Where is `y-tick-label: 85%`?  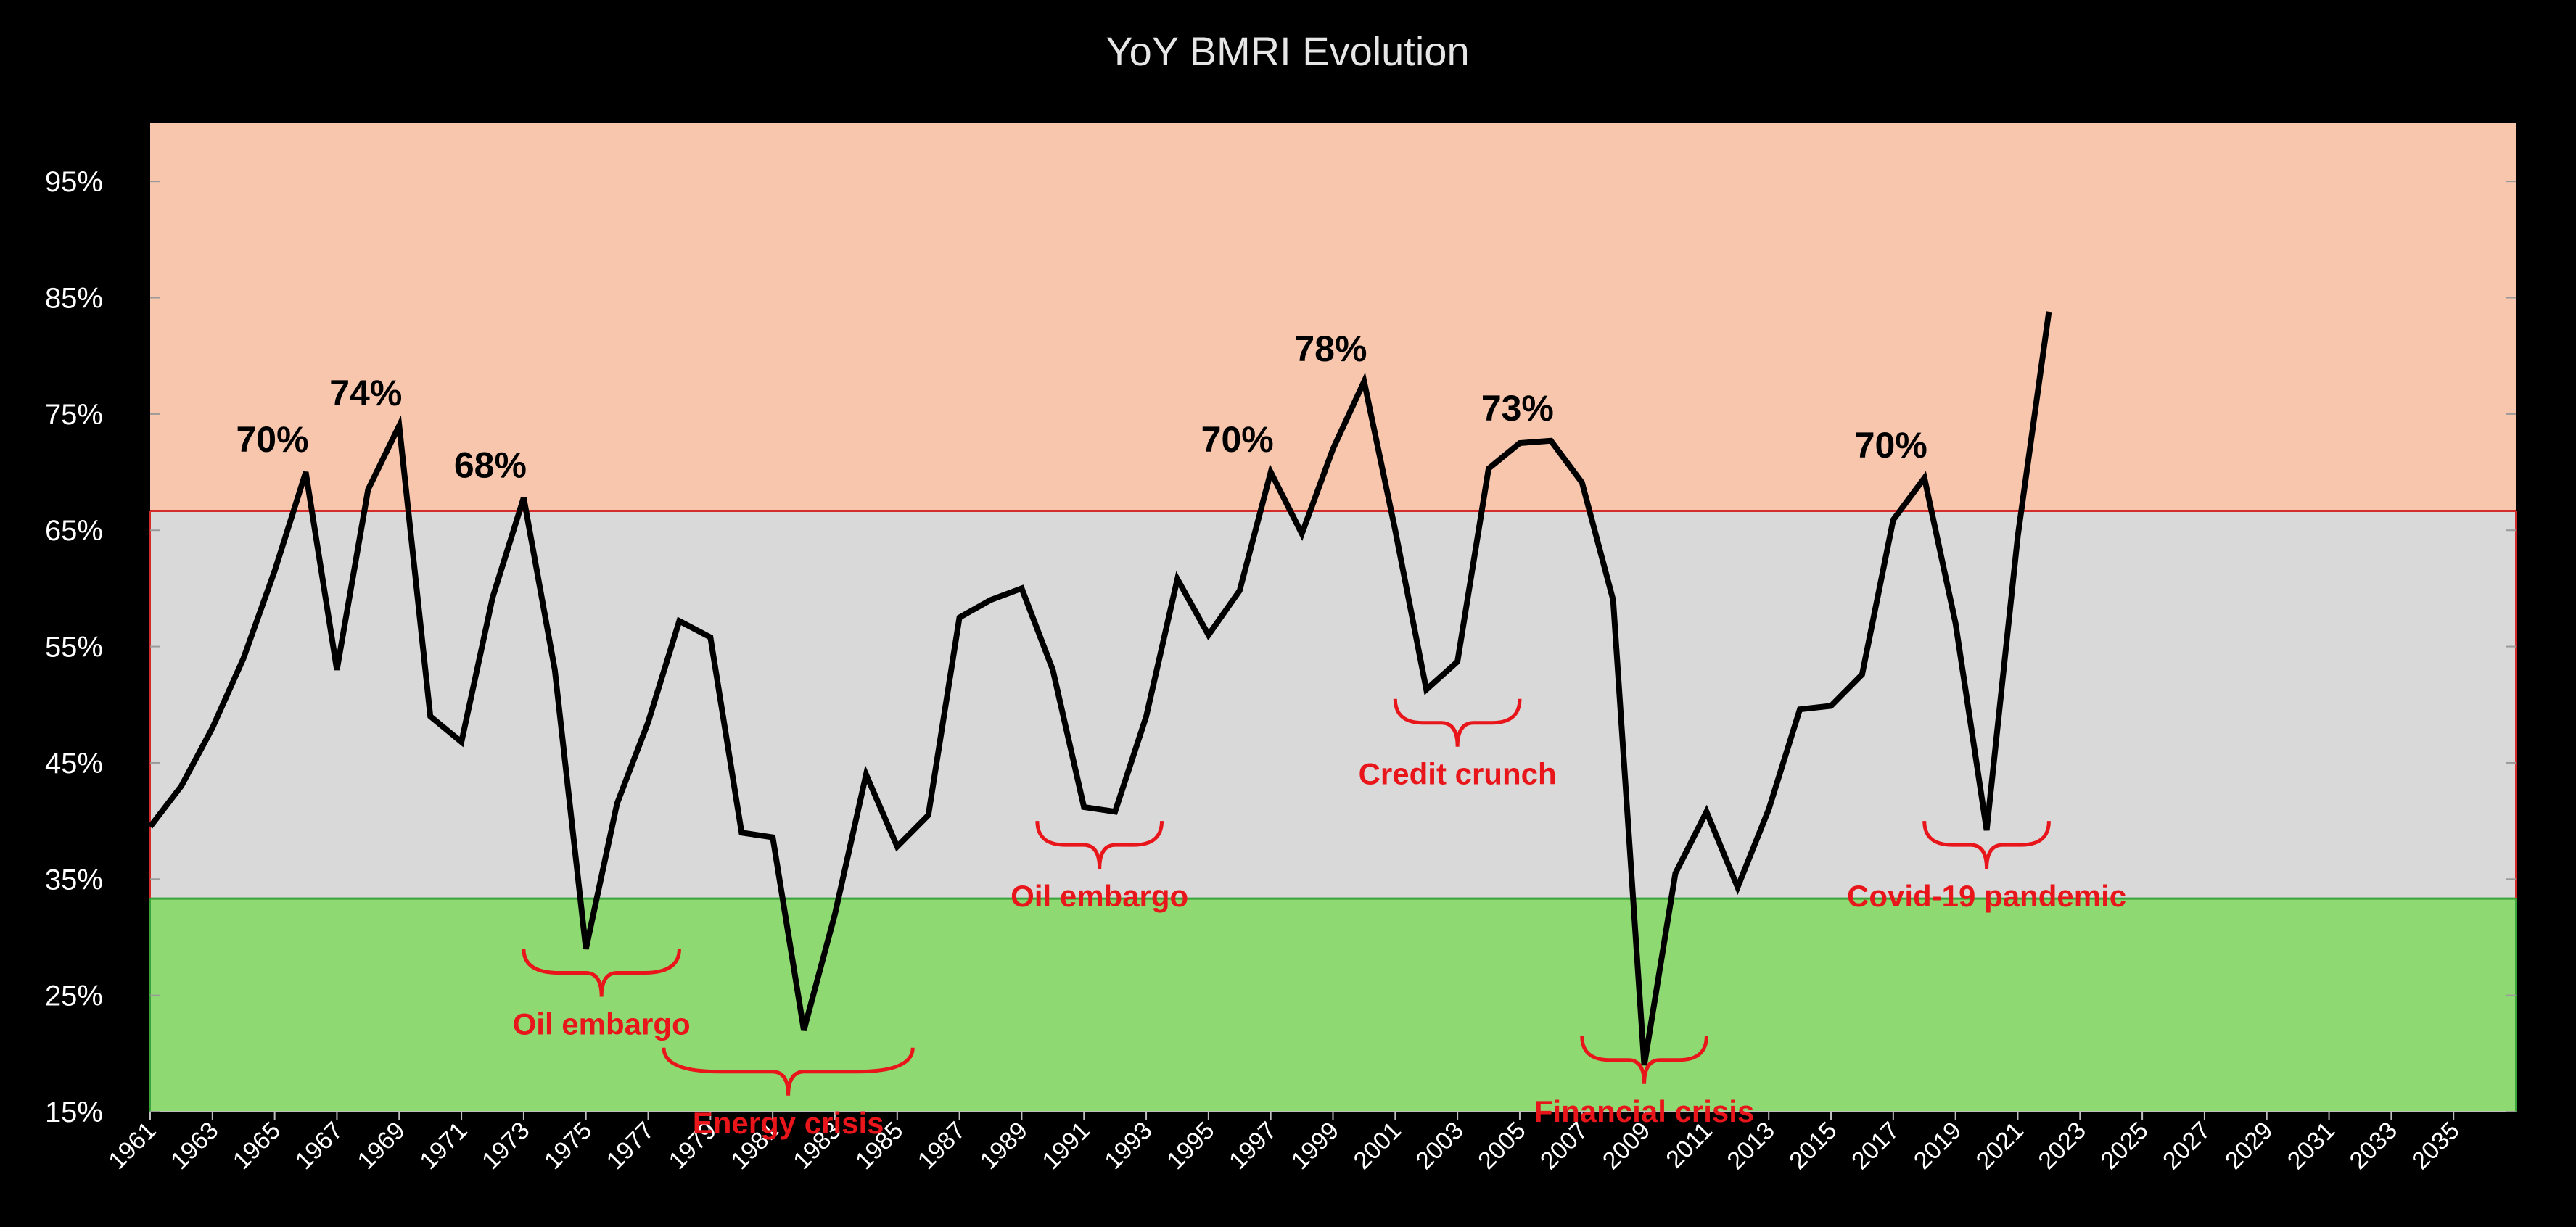
y-tick-label: 85% is located at coordinates (74, 299).